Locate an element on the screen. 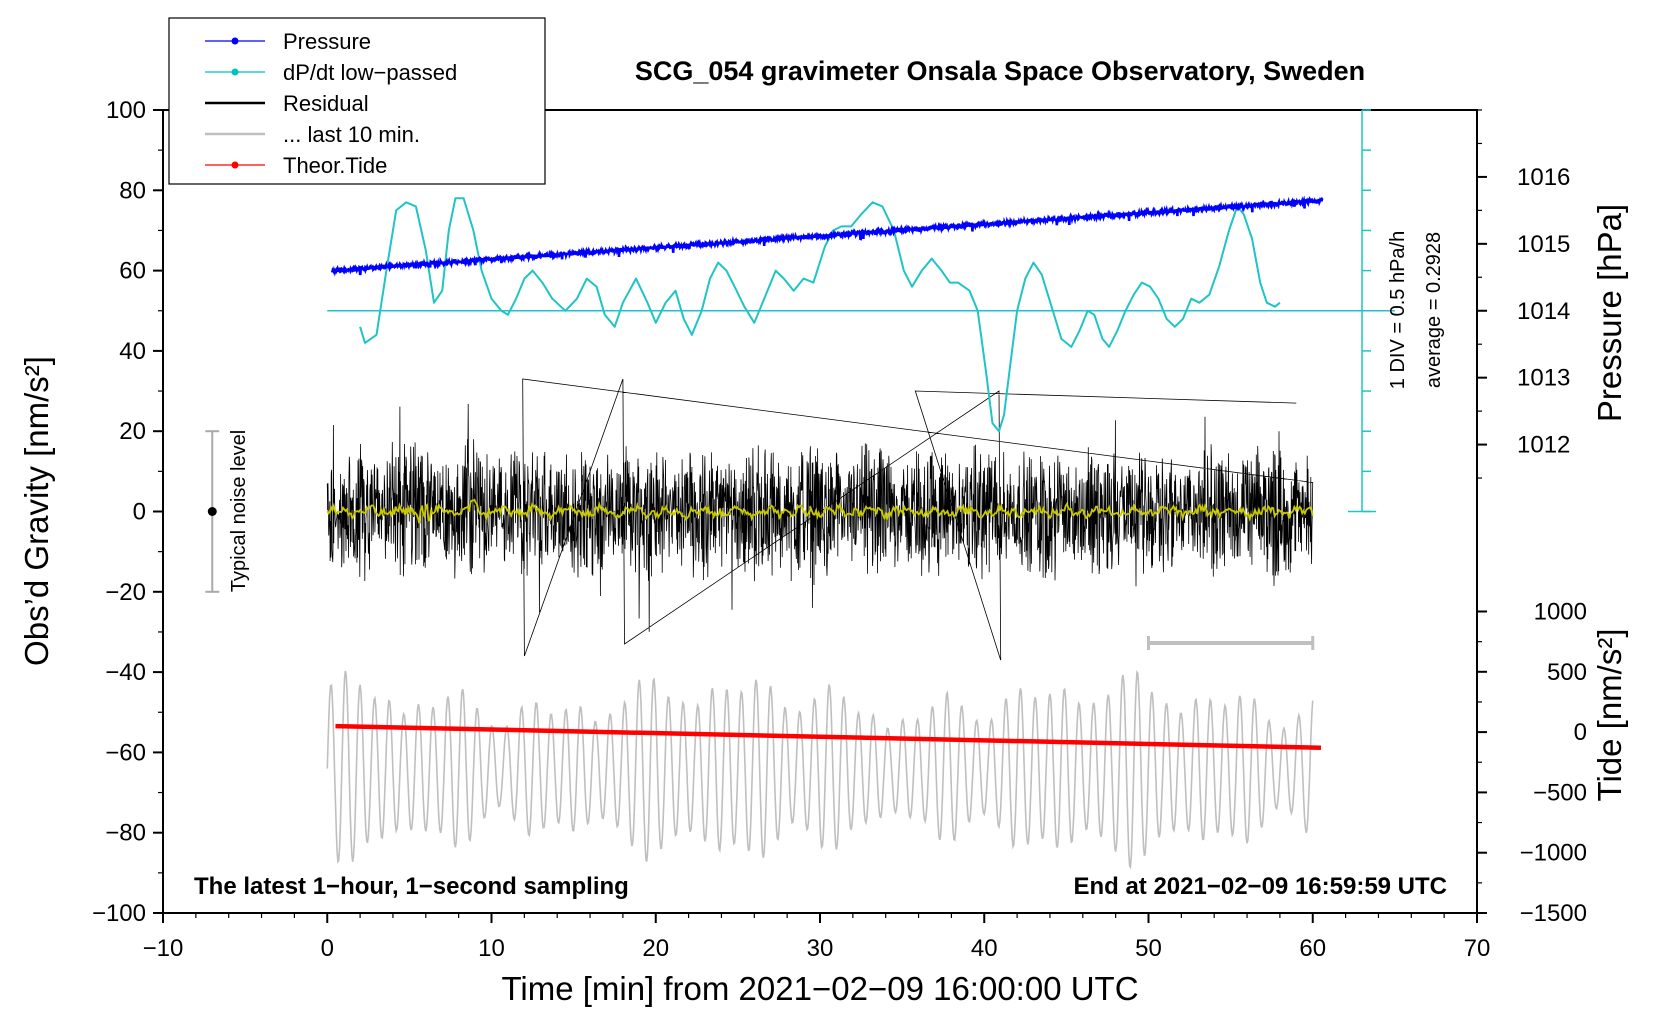 Image resolution: width=1660 pixels, height=1020 pixels. tide-tick-label: 0 is located at coordinates (1580, 732).